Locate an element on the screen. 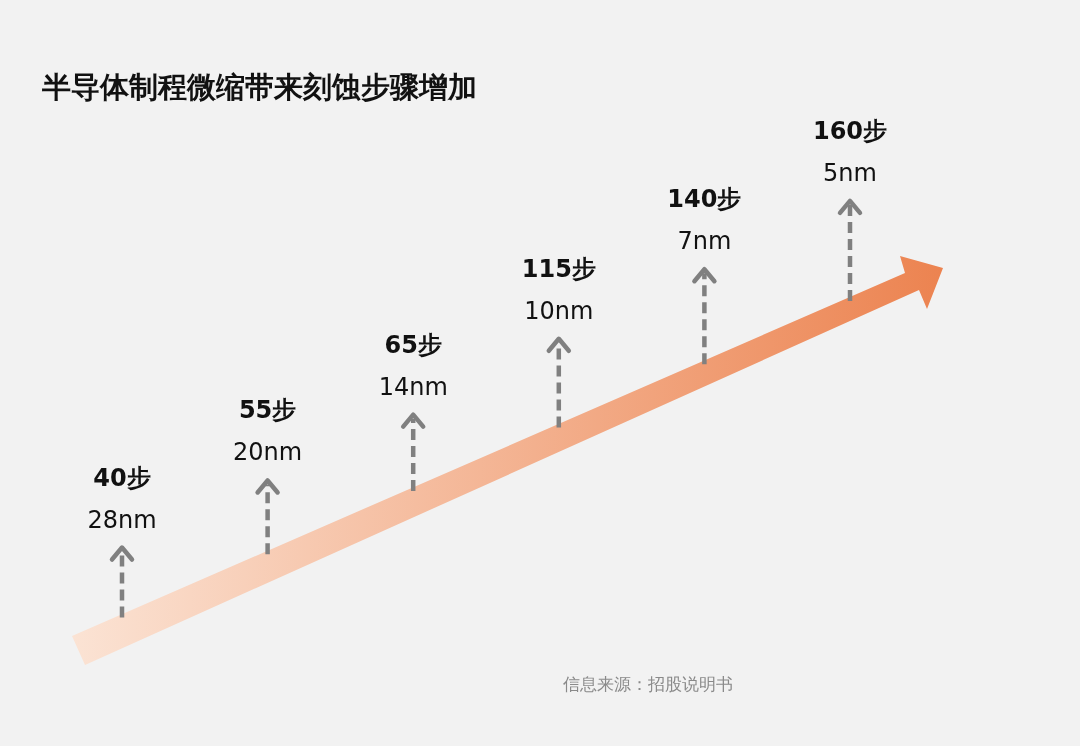  data-label: 115步 is located at coordinates (558, 268).